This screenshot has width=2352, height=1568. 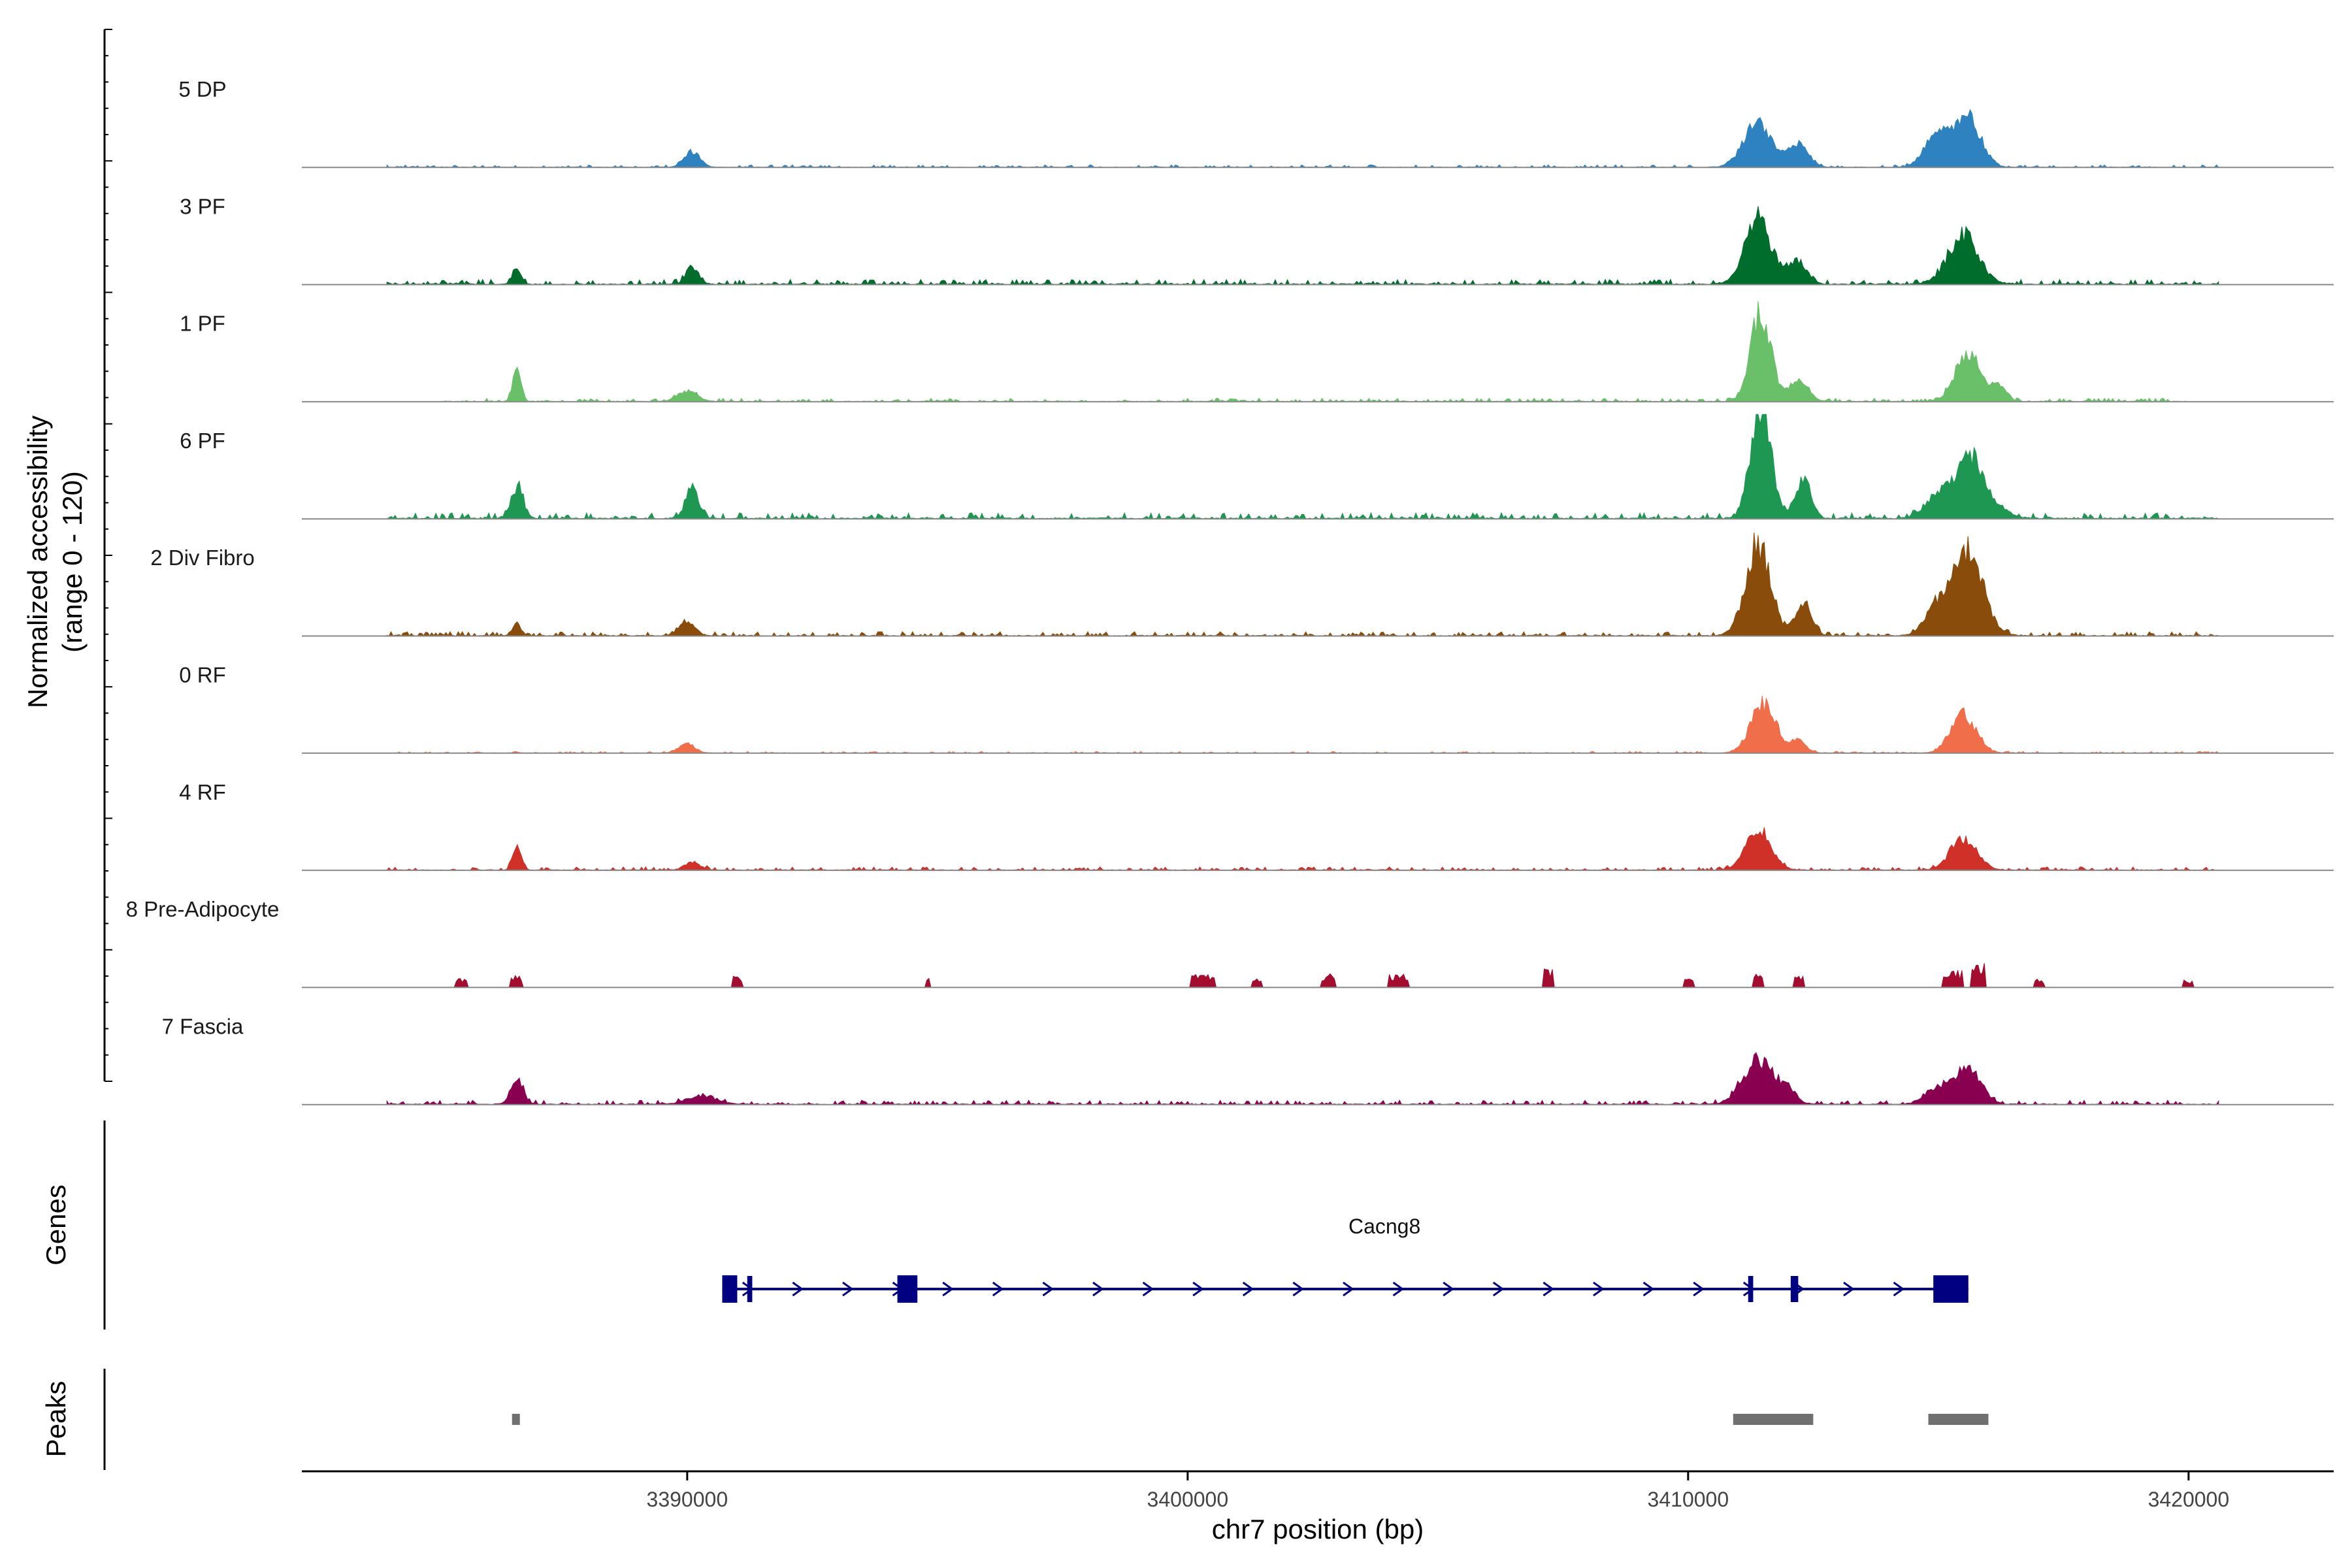 I want to click on track-0: 5 DP, so click(x=1256, y=123).